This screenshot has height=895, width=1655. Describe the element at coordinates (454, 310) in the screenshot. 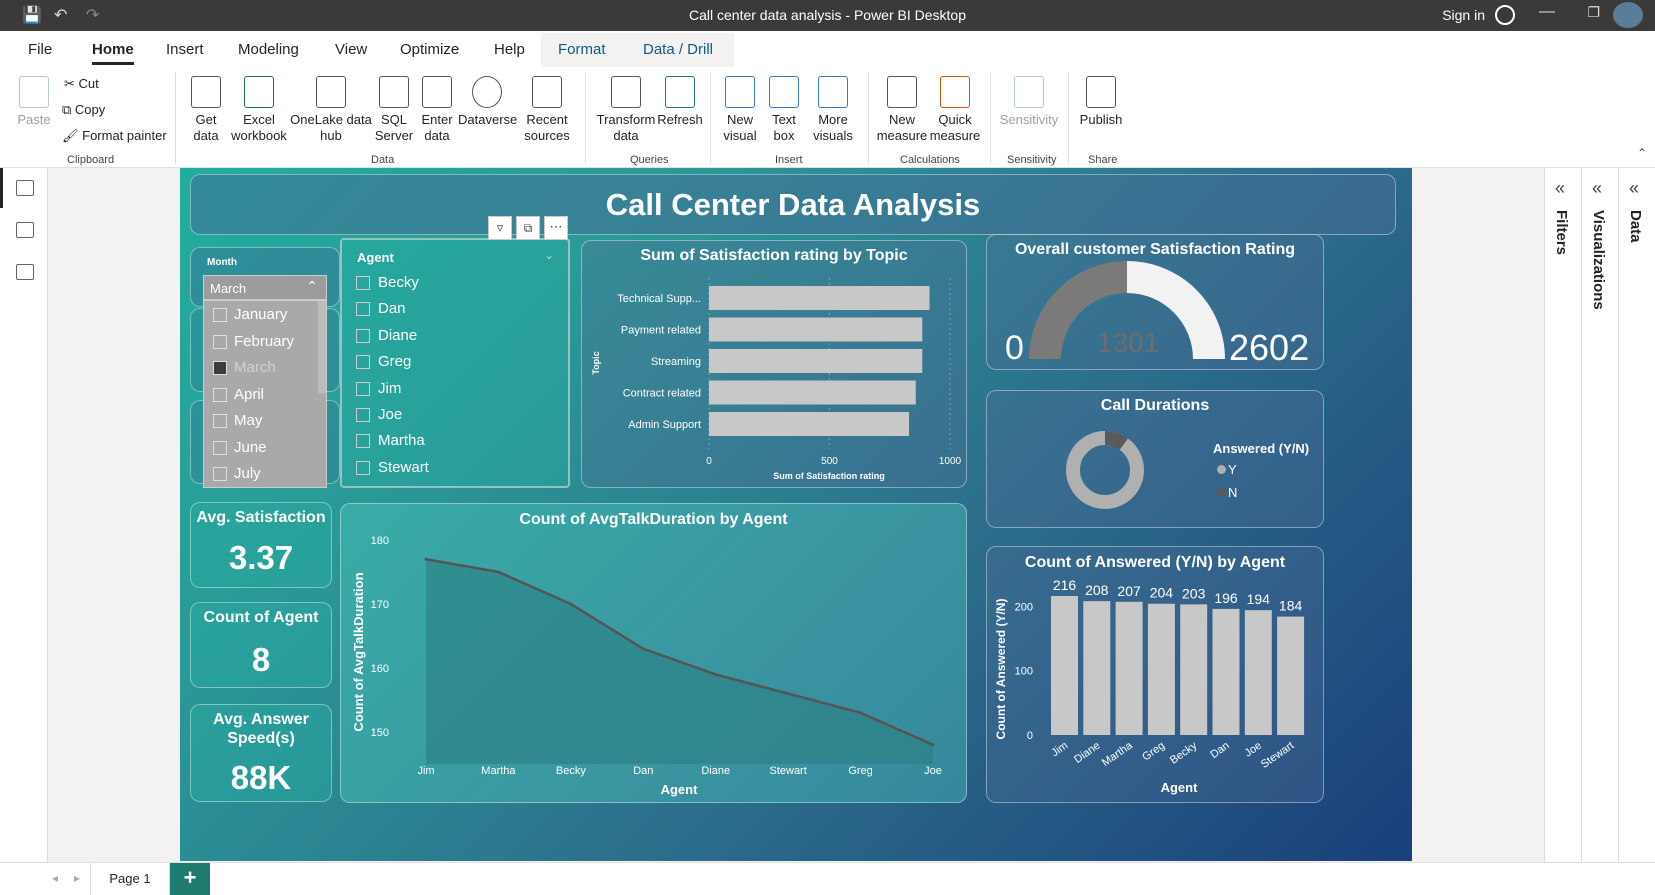

I see `agent-item-dan: Dan` at that location.